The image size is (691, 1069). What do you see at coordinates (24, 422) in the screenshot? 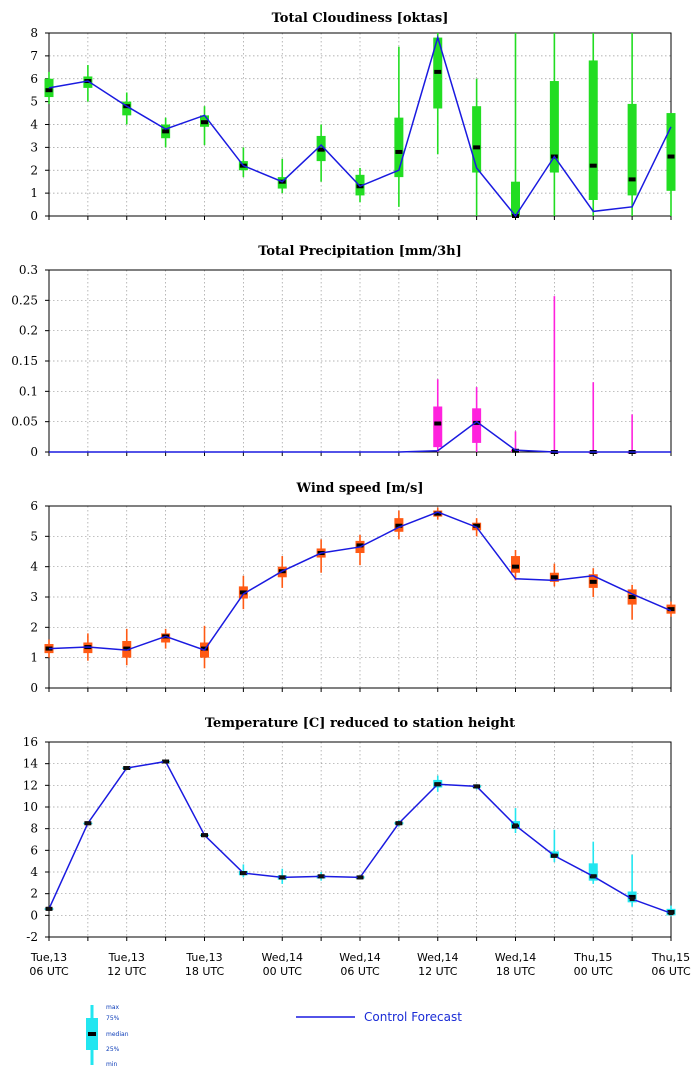
I see `y-tick-label: 0.05` at bounding box center [24, 422].